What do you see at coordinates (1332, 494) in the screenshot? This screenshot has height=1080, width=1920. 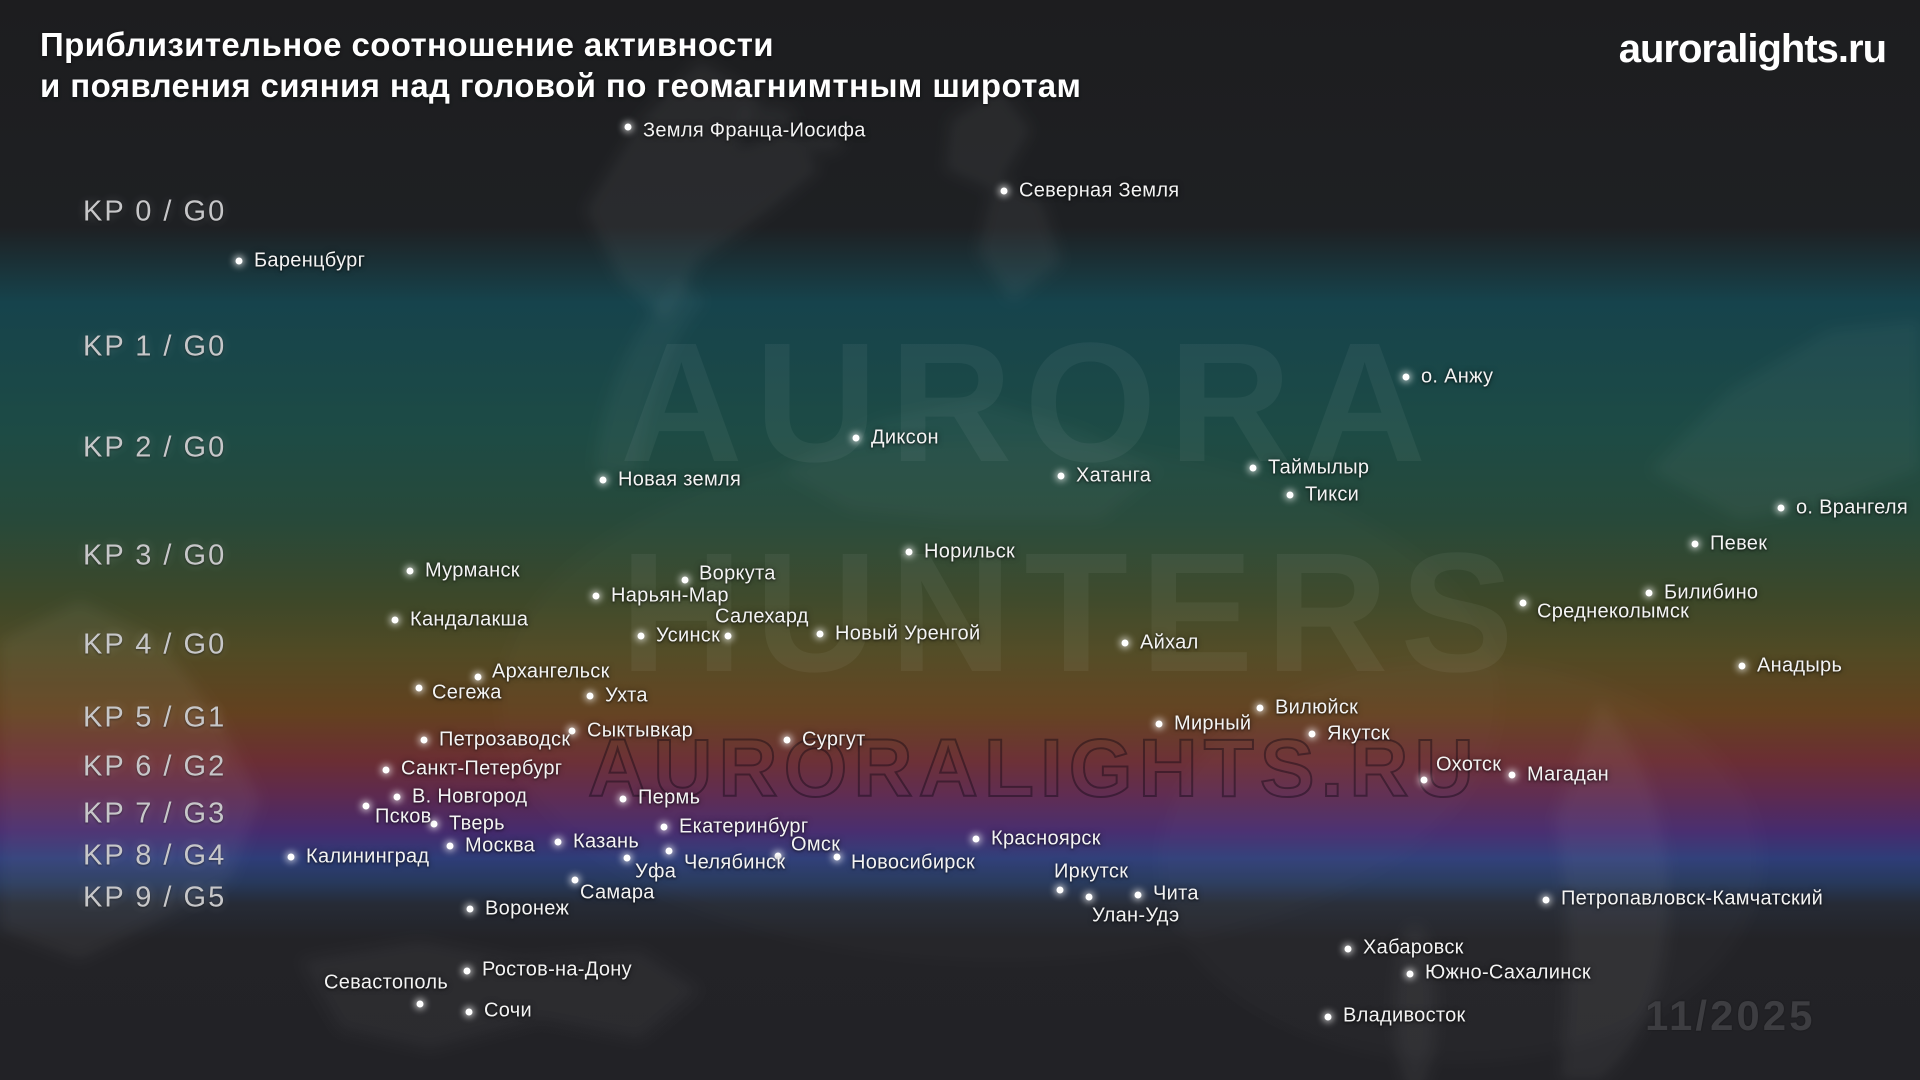 I see `city-label: Тикси` at bounding box center [1332, 494].